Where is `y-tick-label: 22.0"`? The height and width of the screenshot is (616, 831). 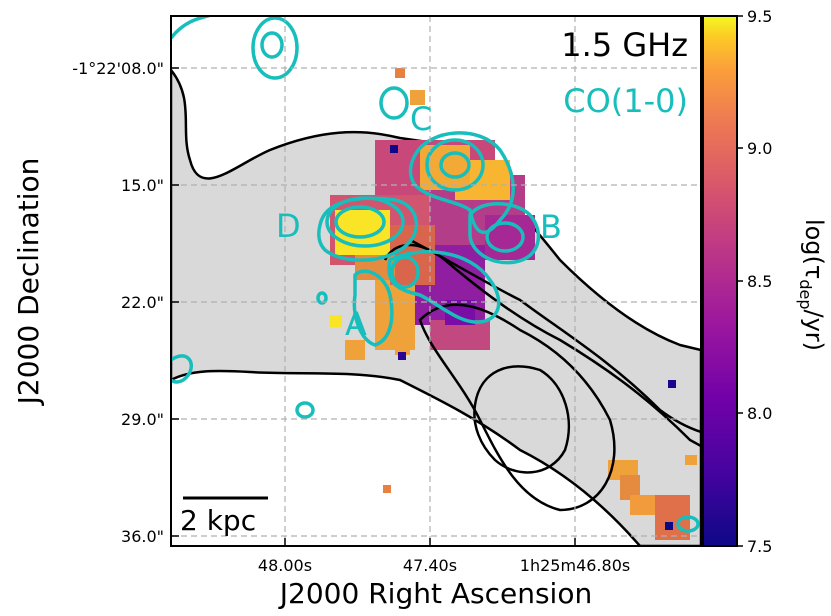
y-tick-label: 22.0" is located at coordinates (142, 302).